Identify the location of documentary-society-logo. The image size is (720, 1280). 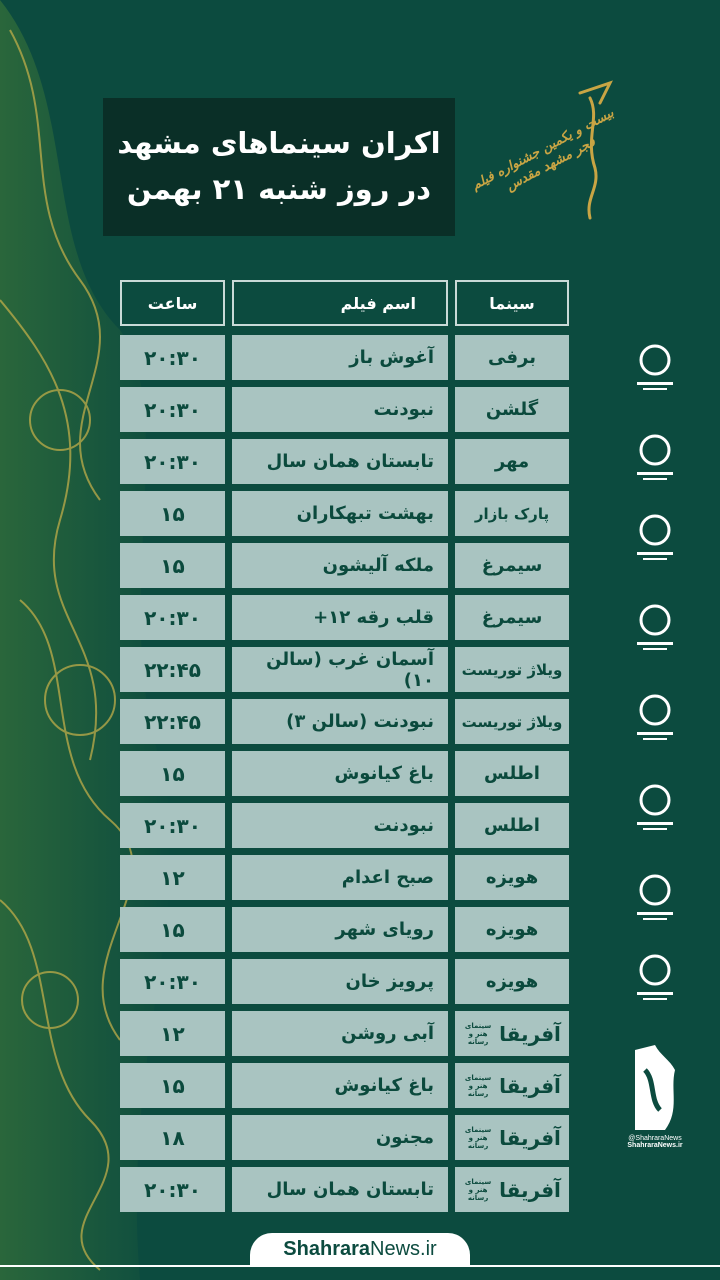
(655, 627).